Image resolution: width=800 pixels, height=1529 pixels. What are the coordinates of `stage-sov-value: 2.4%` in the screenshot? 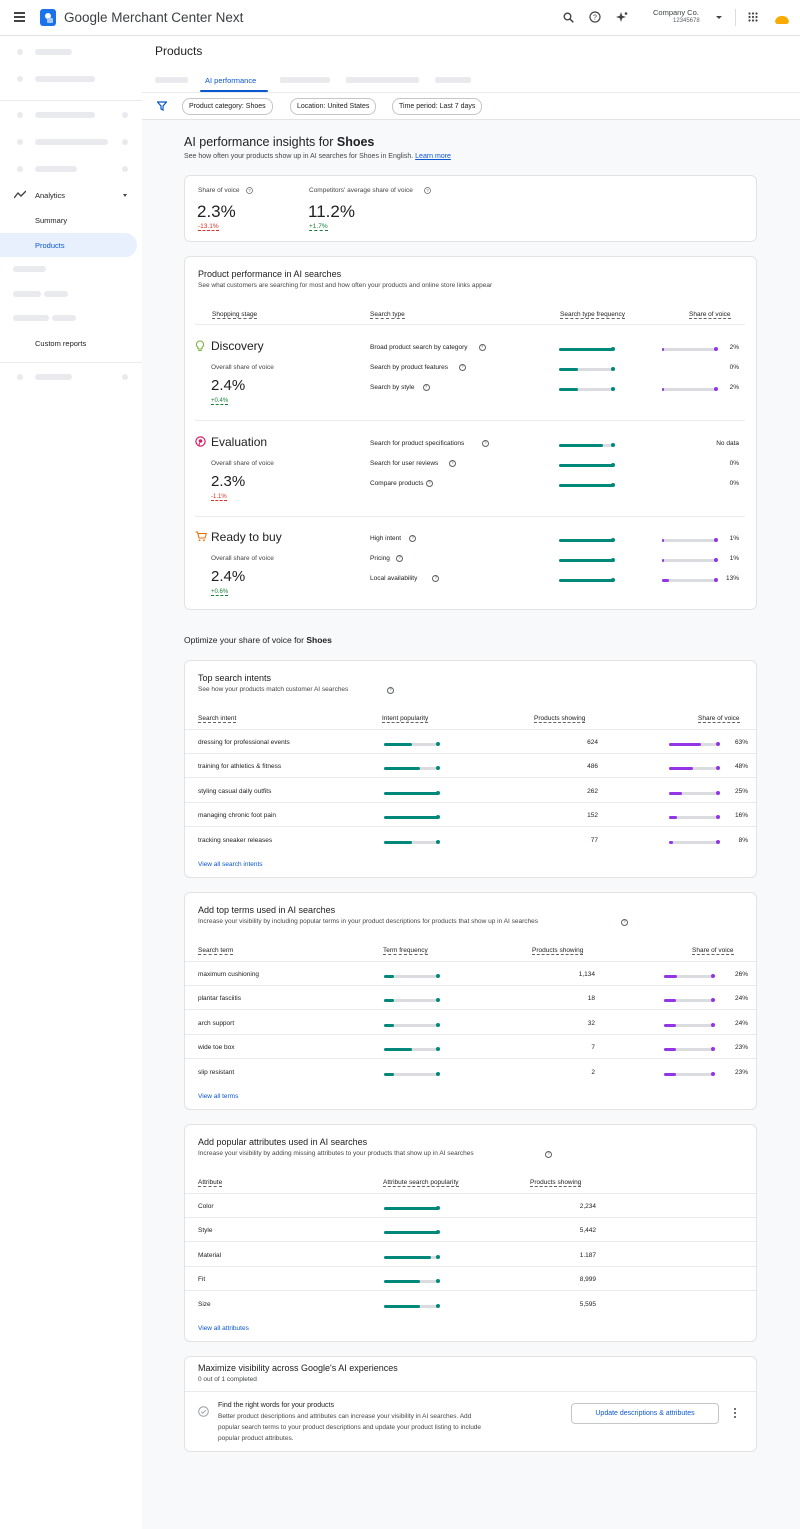 It's located at (228, 576).